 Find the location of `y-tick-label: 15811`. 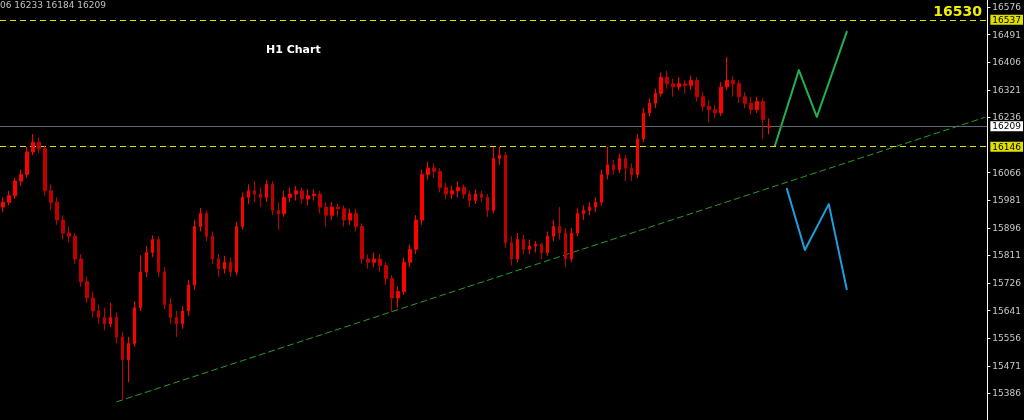

y-tick-label: 15811 is located at coordinates (1007, 255).